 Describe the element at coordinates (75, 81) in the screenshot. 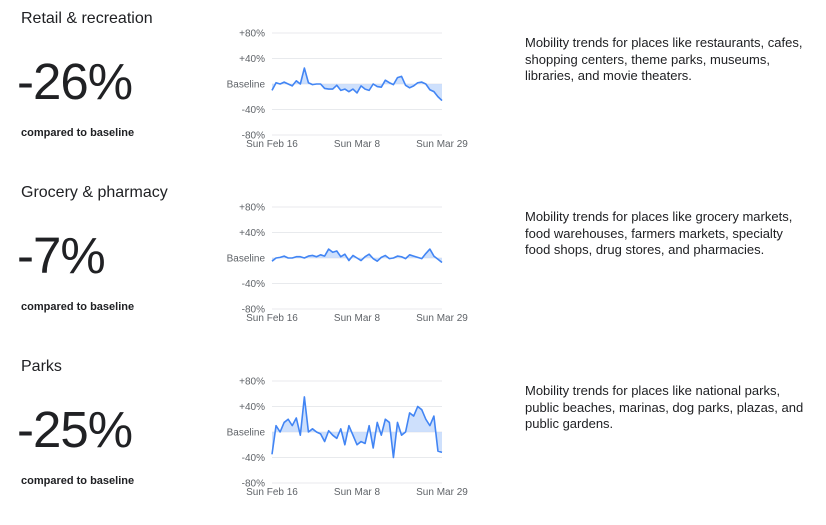

I see `percent-change: -26%` at that location.